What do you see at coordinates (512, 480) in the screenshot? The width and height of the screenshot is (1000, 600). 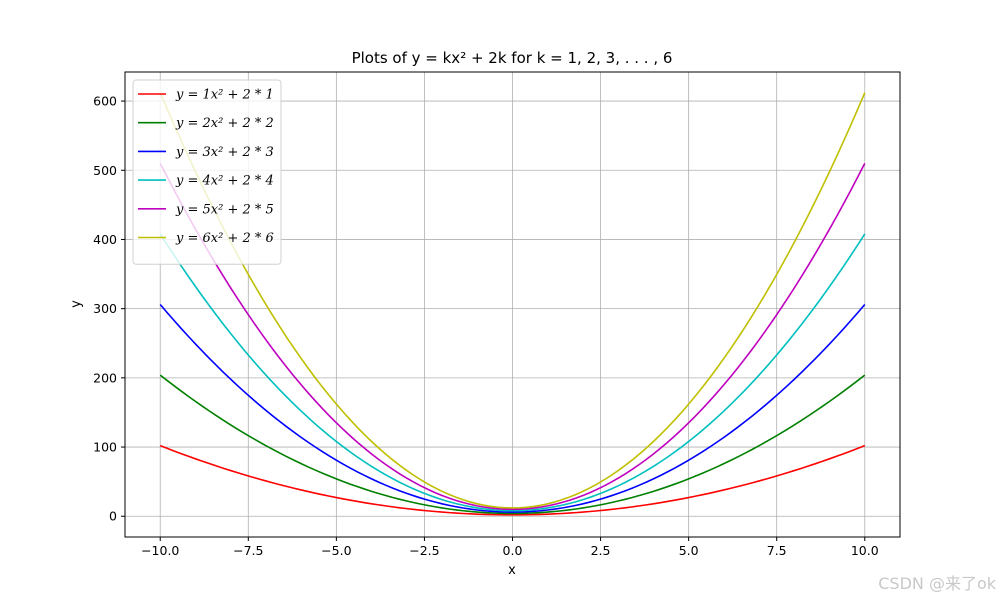 I see `series-line-k1` at bounding box center [512, 480].